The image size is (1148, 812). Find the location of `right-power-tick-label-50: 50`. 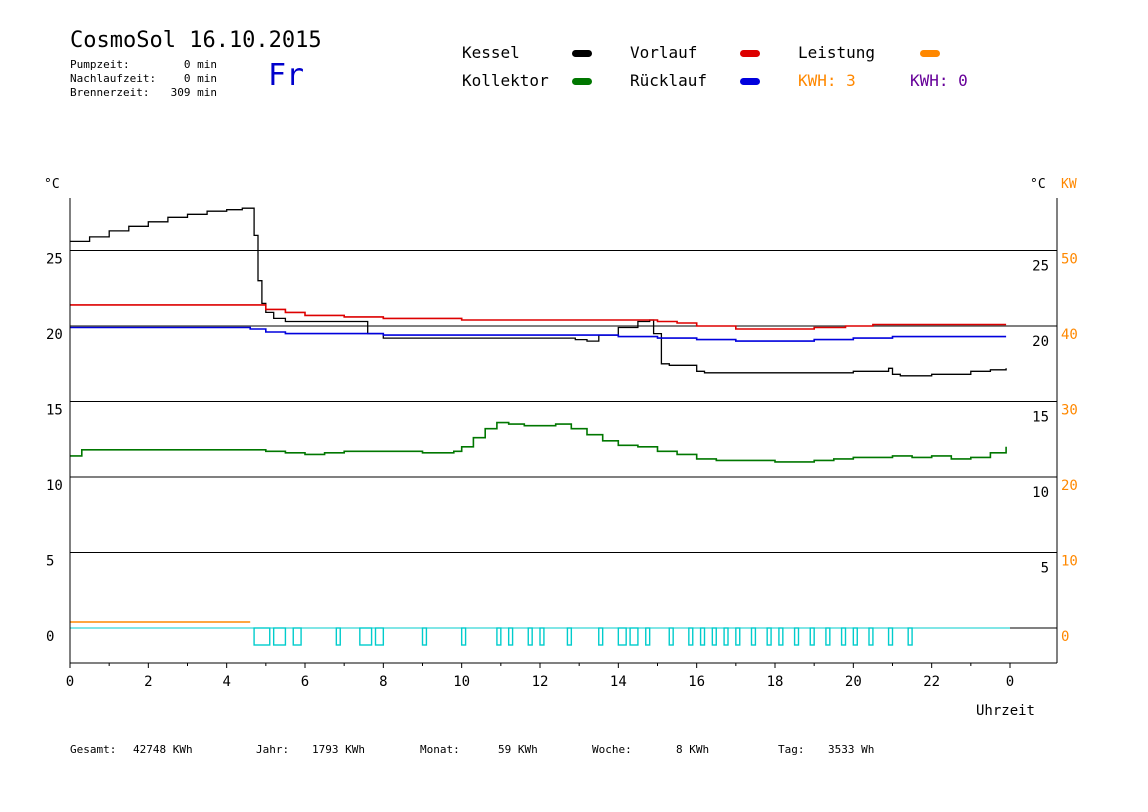

right-power-tick-label-50: 50 is located at coordinates (1069, 260).